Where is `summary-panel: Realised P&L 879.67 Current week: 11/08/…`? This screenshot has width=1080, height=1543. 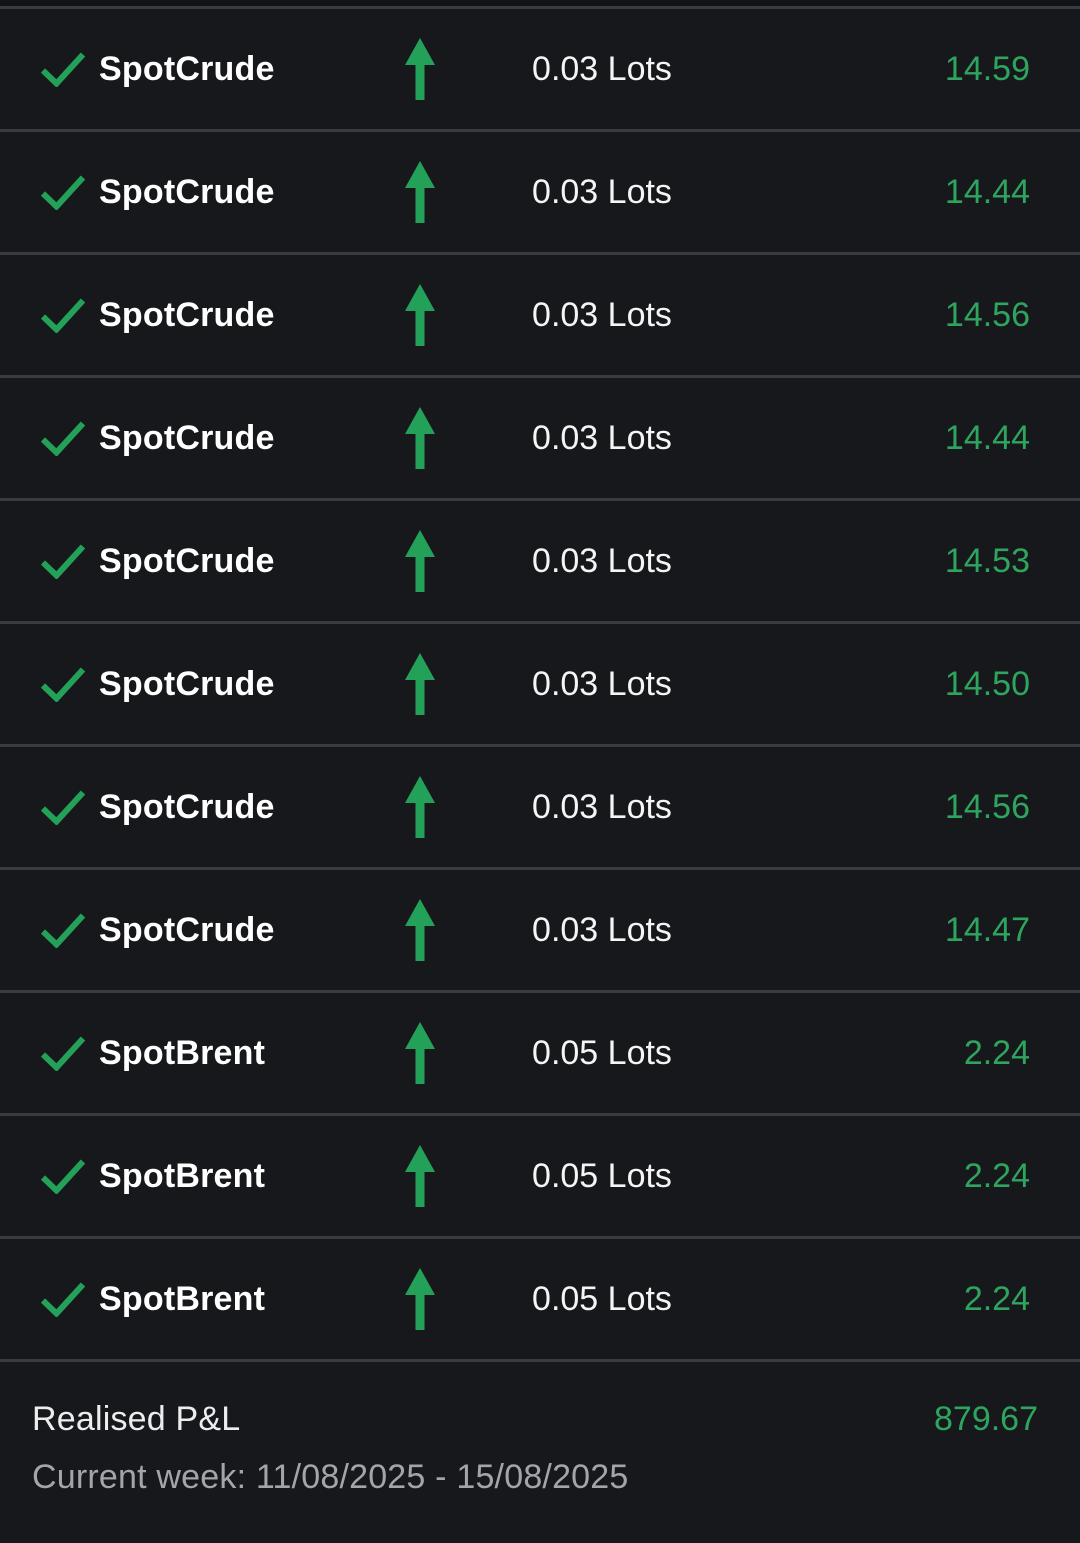
summary-panel: Realised P&L 879.67 Current week: 11/08/… is located at coordinates (540, 1430).